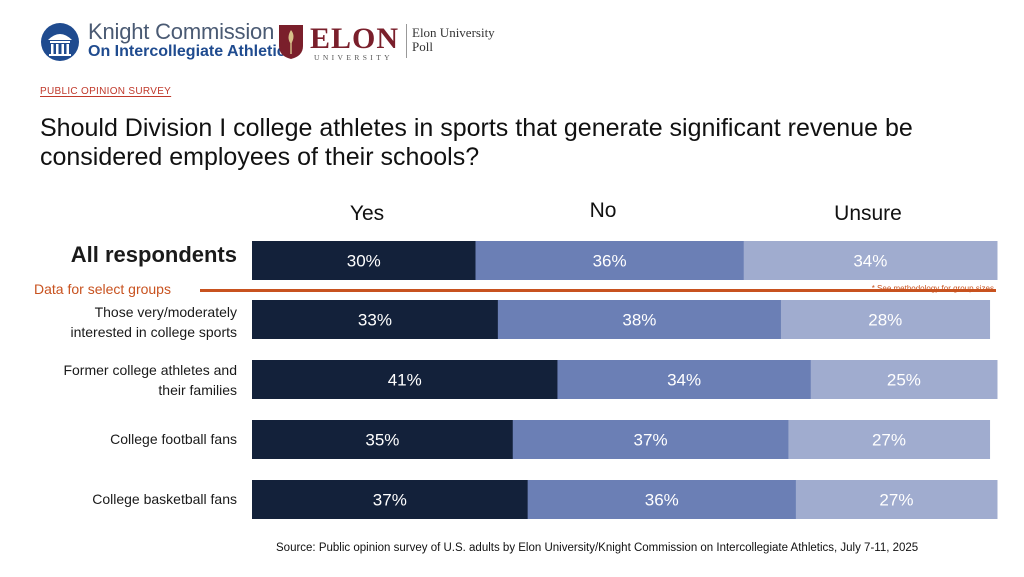  Describe the element at coordinates (422, 46) in the screenshot. I see `elon-poll-line2: Poll` at that location.